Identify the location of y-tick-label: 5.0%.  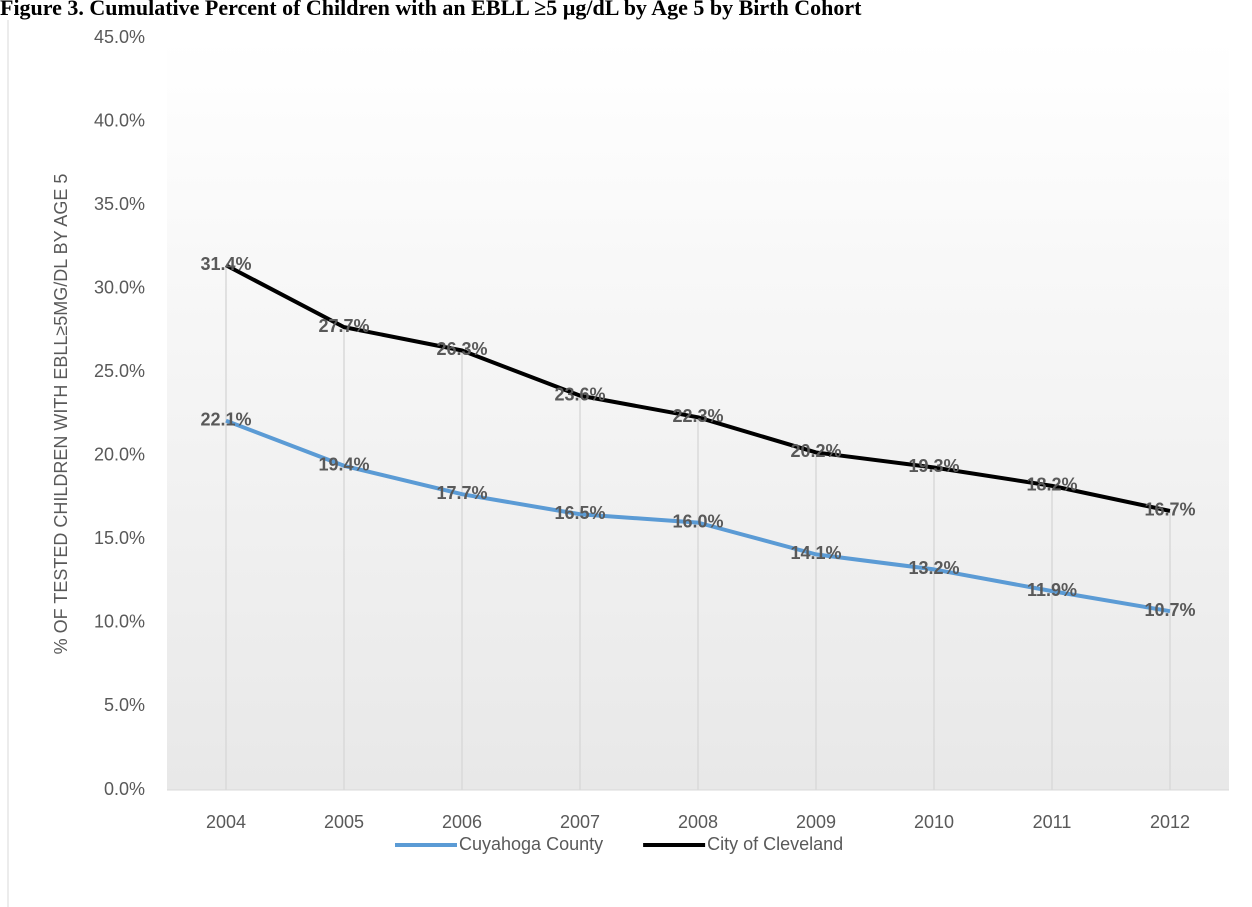
(124, 705).